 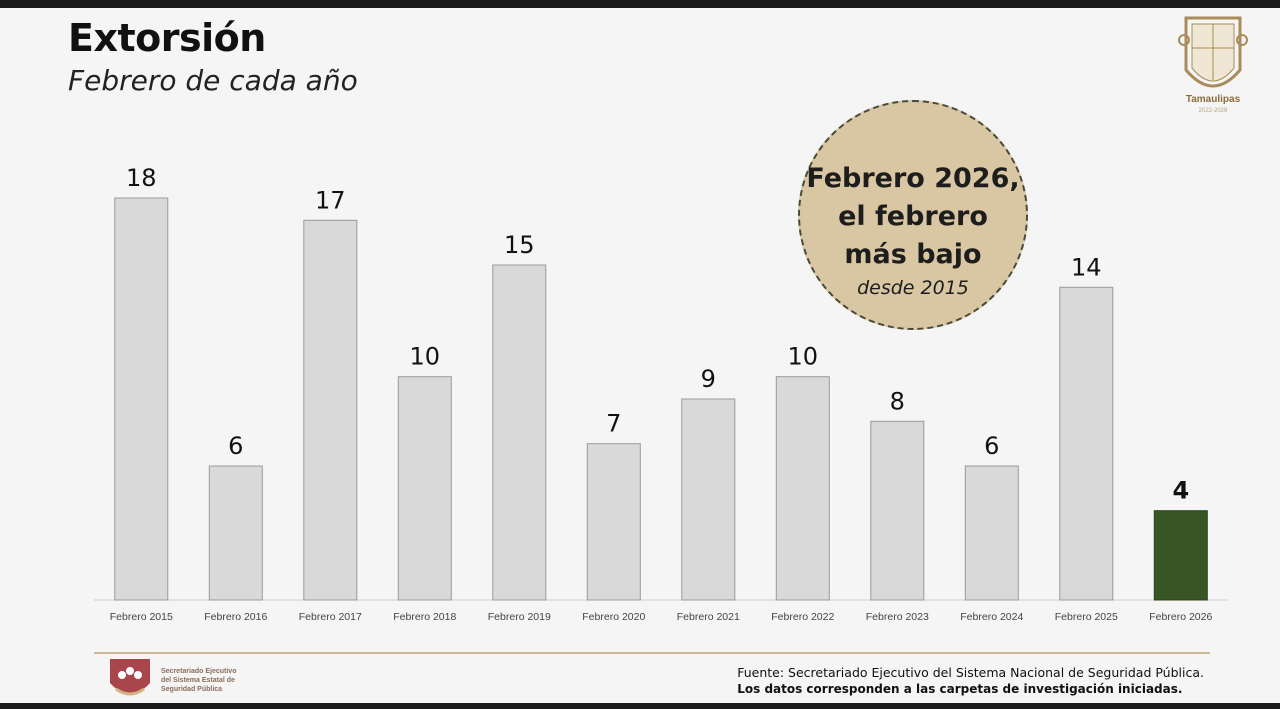 What do you see at coordinates (708, 379) in the screenshot?
I see `data-label-6: 9` at bounding box center [708, 379].